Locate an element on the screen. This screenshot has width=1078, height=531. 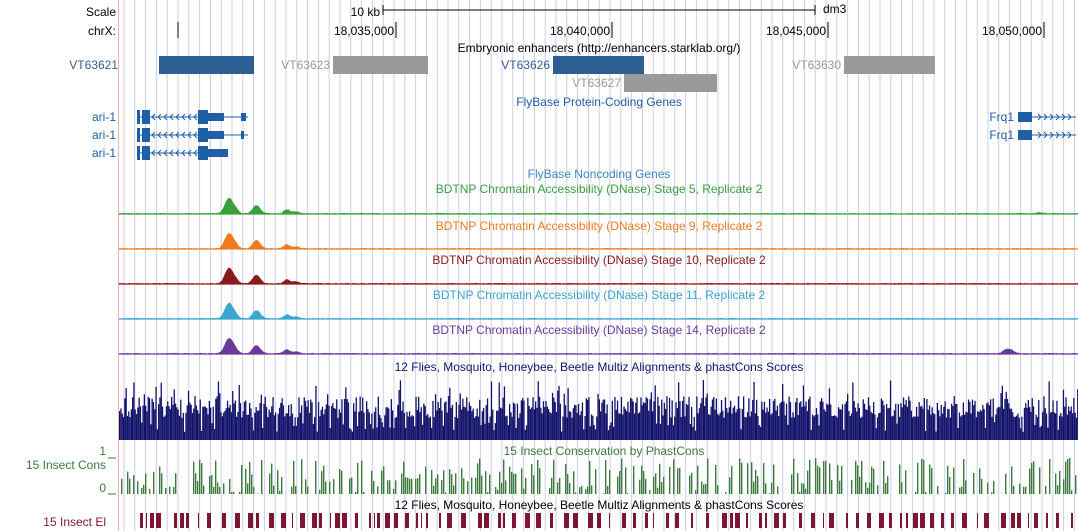
enhancer-label: VT63621 is located at coordinates (93, 65).